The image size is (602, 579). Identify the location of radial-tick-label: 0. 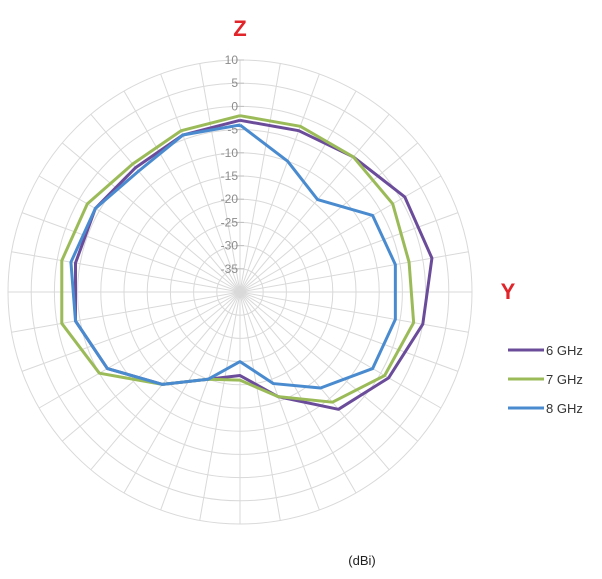
(234, 106).